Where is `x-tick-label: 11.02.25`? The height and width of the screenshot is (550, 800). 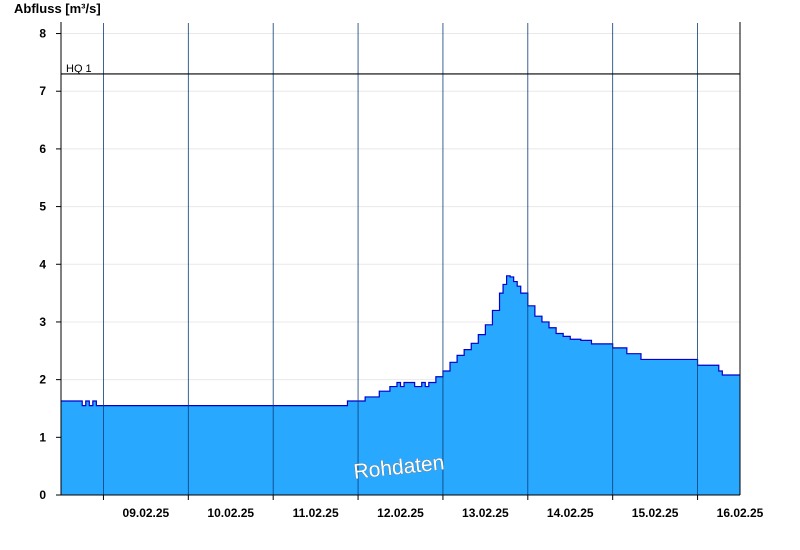 x-tick-label: 11.02.25 is located at coordinates (316, 513).